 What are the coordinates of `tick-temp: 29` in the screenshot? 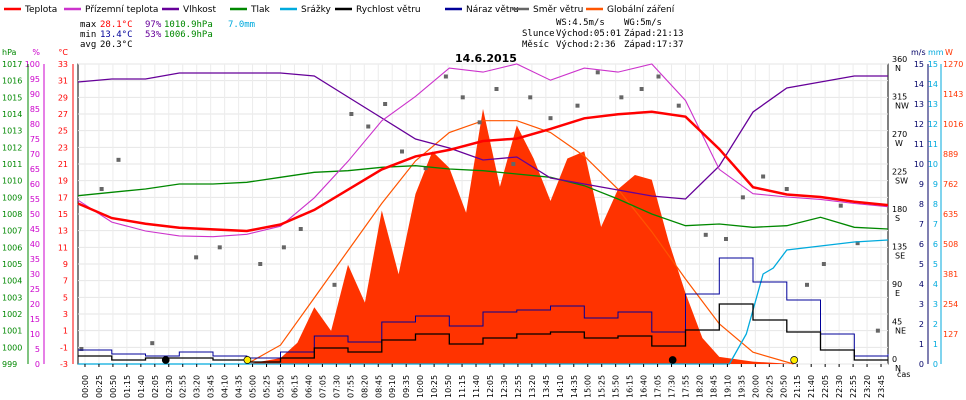 It's located at (63, 97).